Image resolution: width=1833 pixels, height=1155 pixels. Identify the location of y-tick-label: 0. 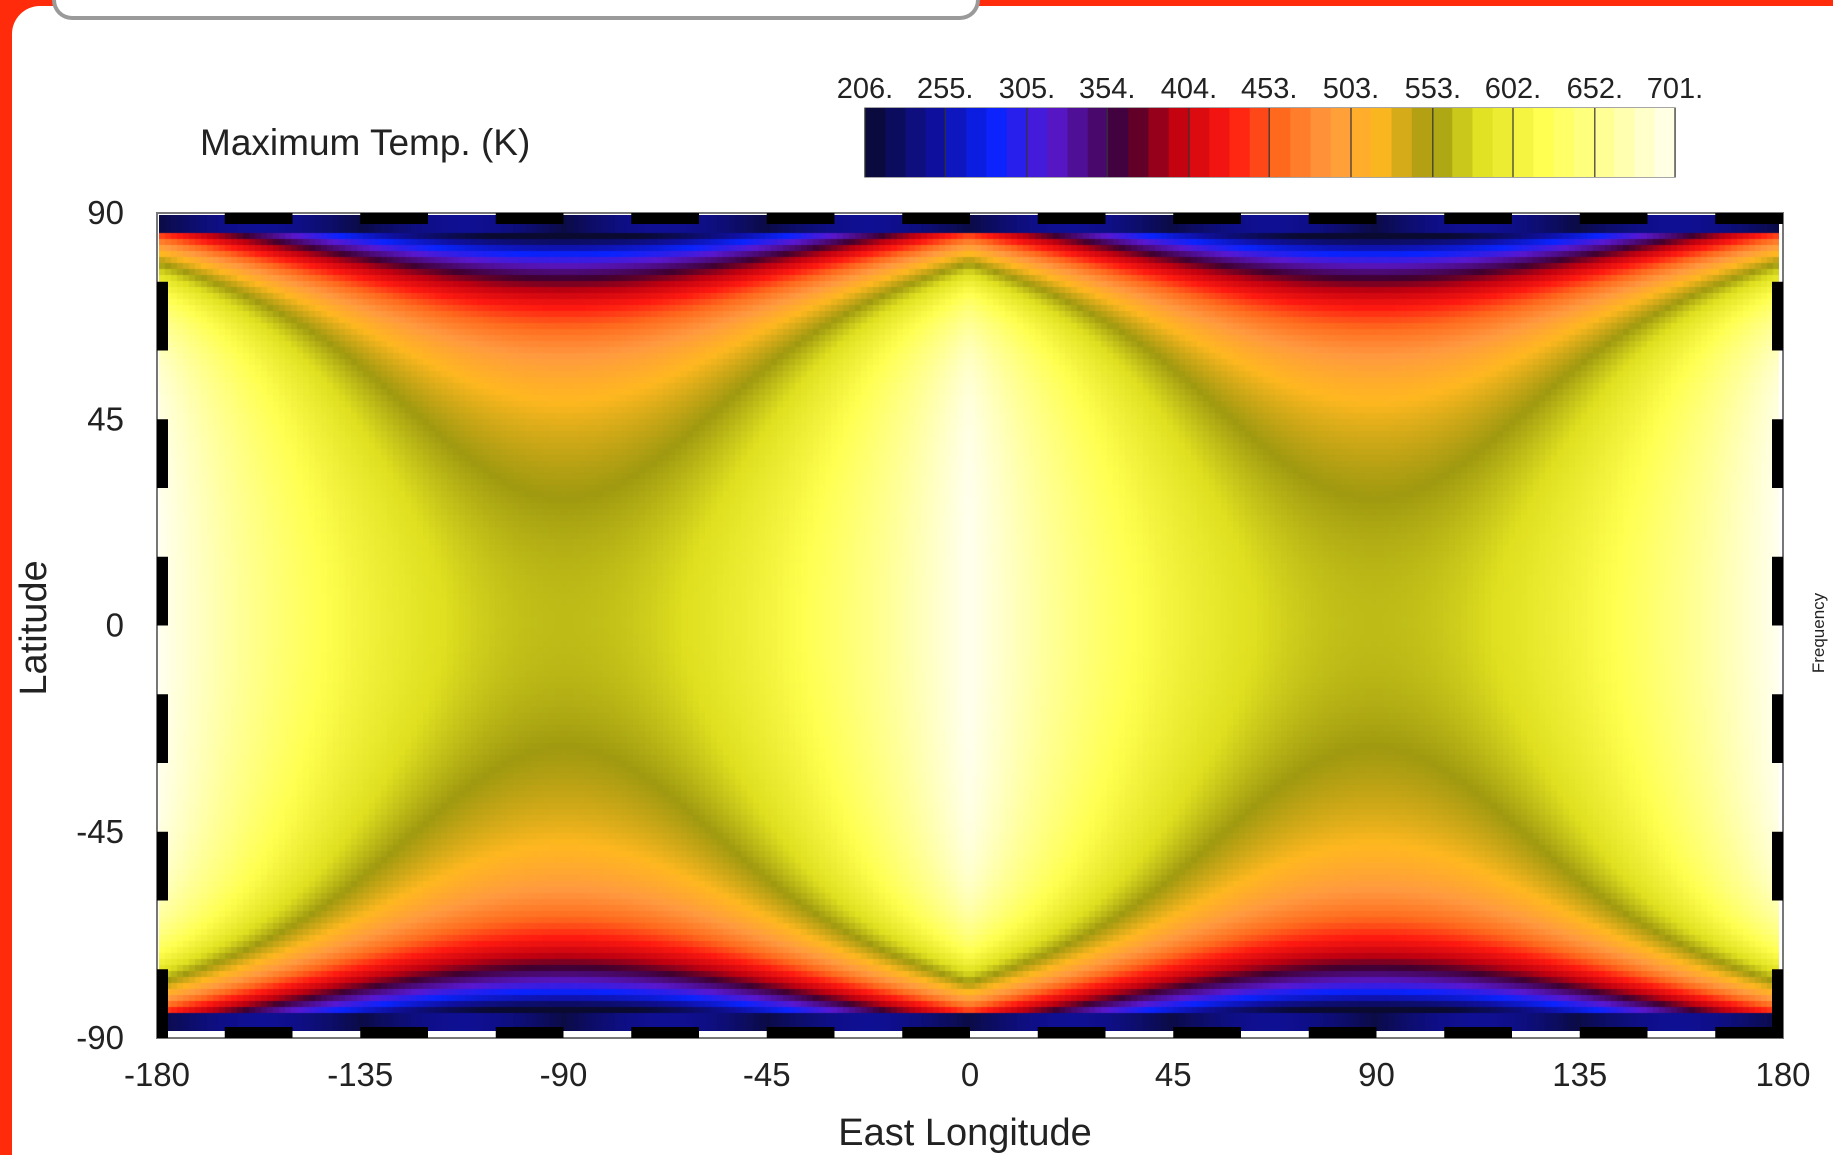
(115, 625).